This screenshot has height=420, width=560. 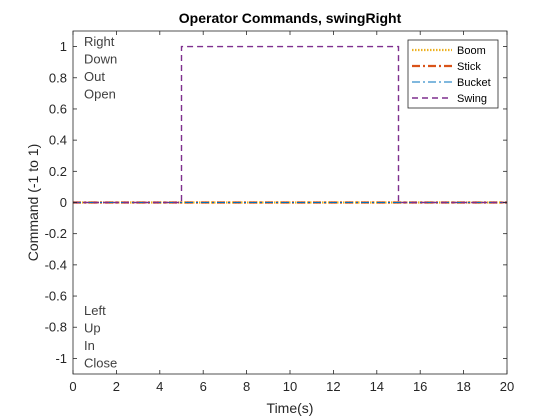 What do you see at coordinates (507, 386) in the screenshot?
I see `x-tick-label: 20` at bounding box center [507, 386].